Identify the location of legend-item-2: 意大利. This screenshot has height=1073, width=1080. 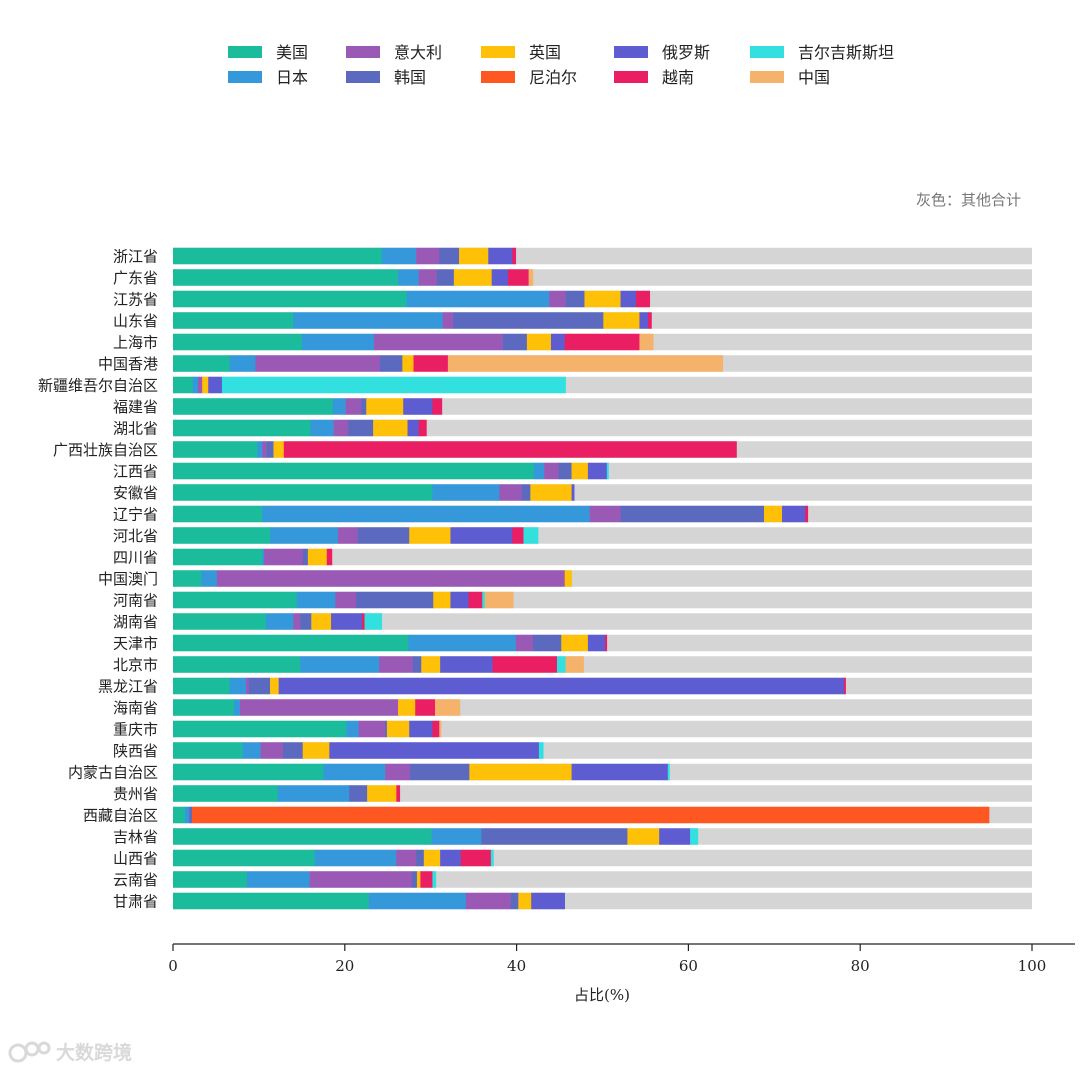
(394, 52).